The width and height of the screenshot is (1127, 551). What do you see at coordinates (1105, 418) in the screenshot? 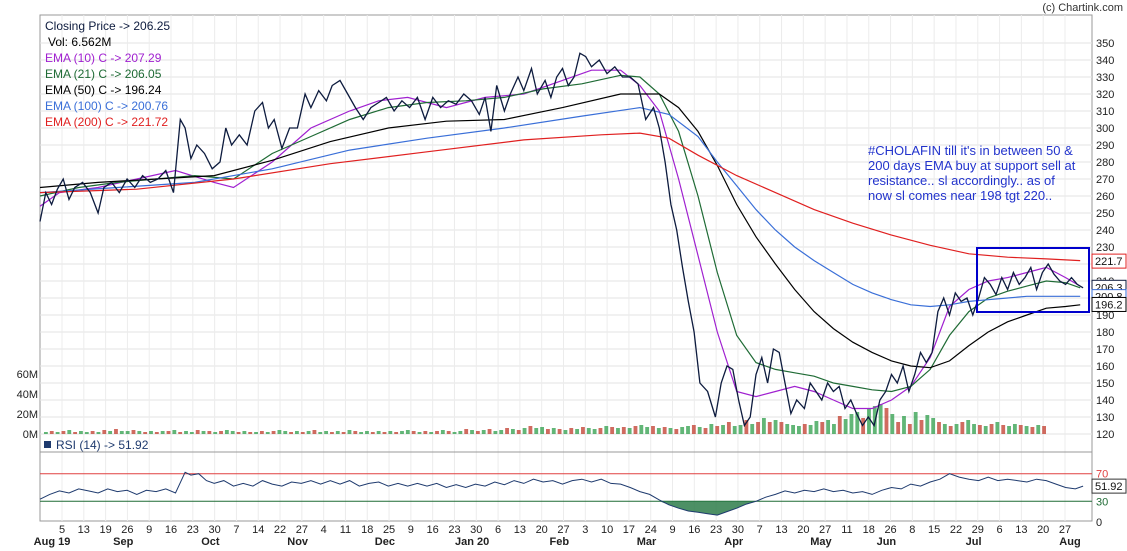
I see `y-tick-label: 130` at bounding box center [1105, 418].